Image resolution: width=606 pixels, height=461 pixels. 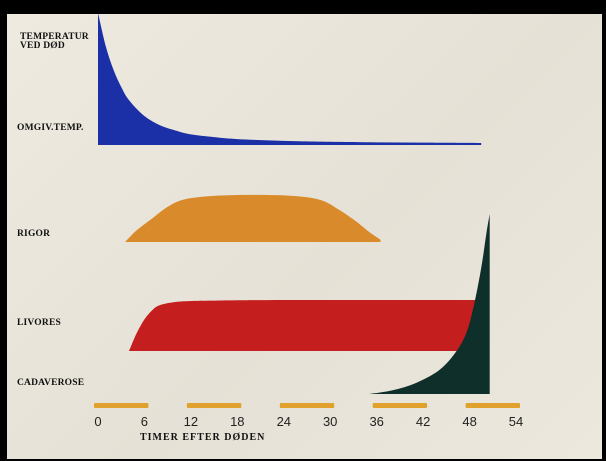 I want to click on label-temperatur-line1: TEMPERATUR, so click(x=54, y=37).